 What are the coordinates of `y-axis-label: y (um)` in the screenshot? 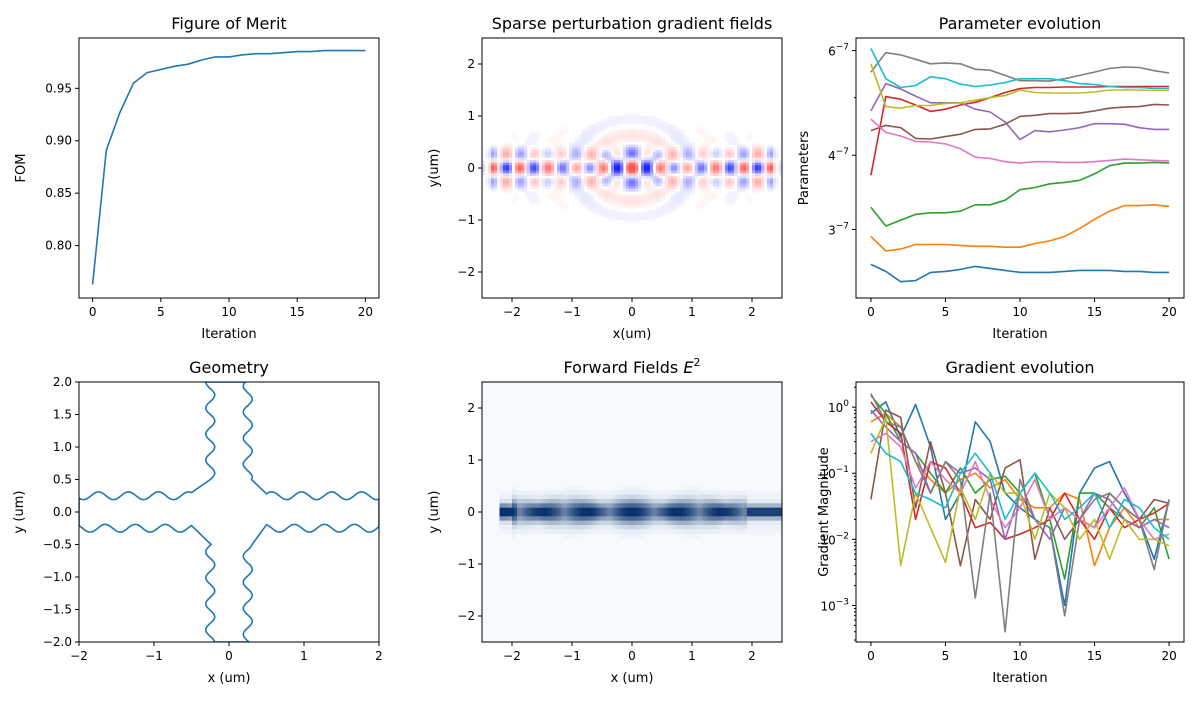 It's located at (434, 512).